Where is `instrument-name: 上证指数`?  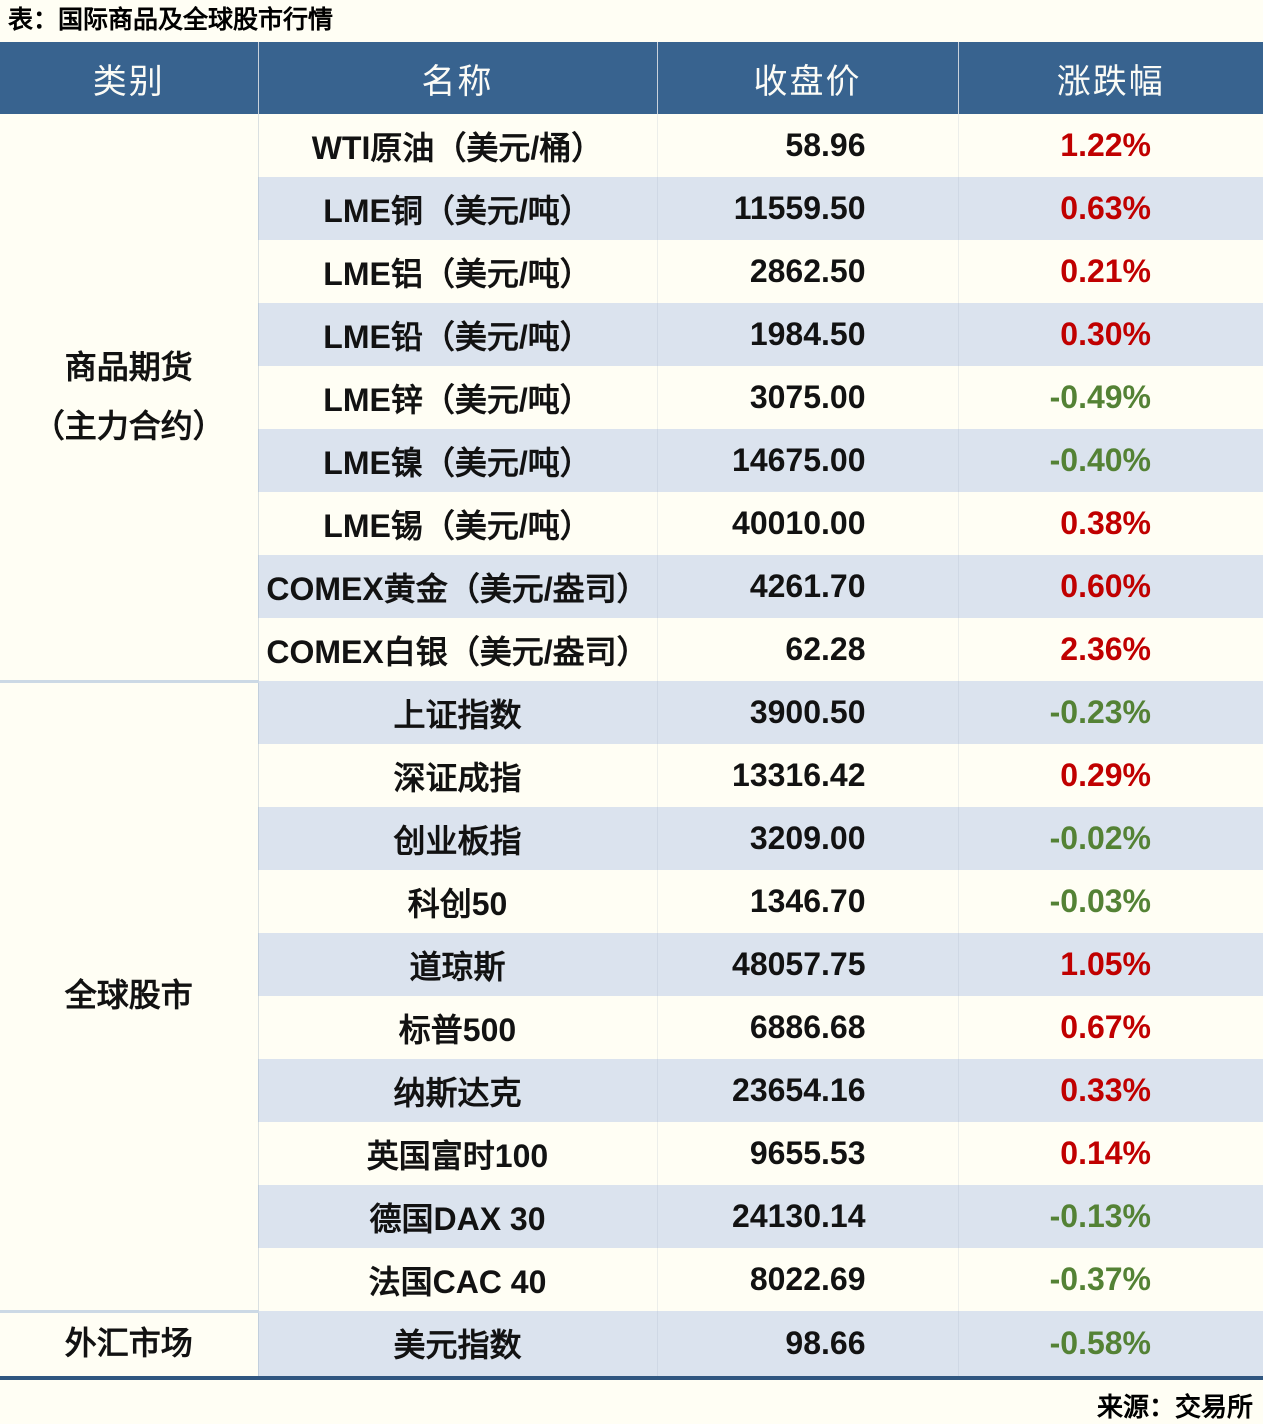 instrument-name: 上证指数 is located at coordinates (457, 712).